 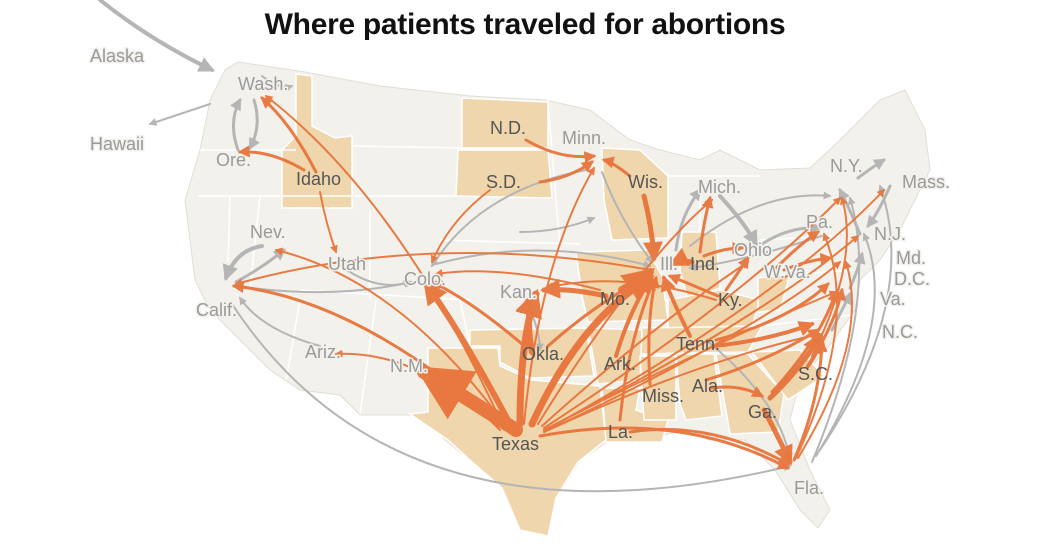 I want to click on flow-grey-ore-wash, so click(x=236, y=124).